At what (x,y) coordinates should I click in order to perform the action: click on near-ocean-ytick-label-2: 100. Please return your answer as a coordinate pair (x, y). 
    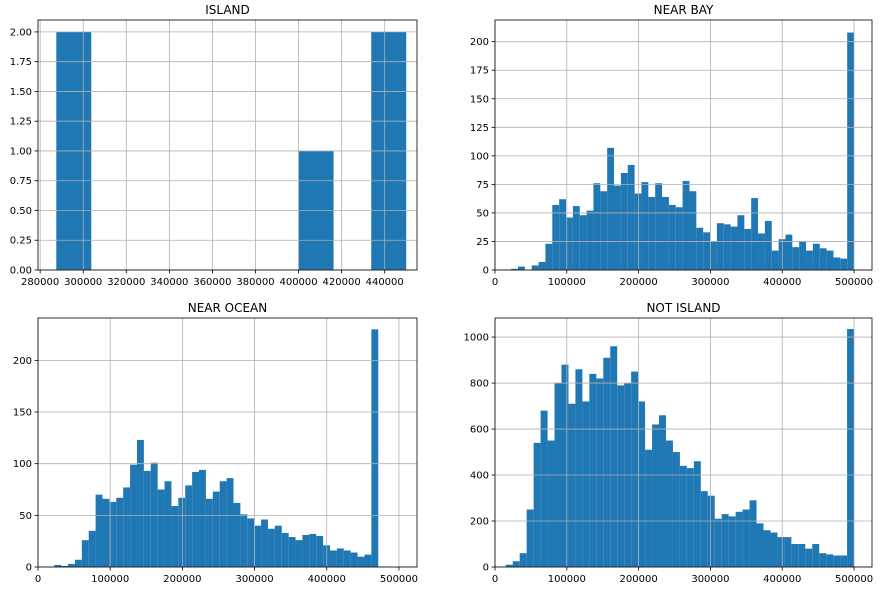
    Looking at the image, I should click on (22, 464).